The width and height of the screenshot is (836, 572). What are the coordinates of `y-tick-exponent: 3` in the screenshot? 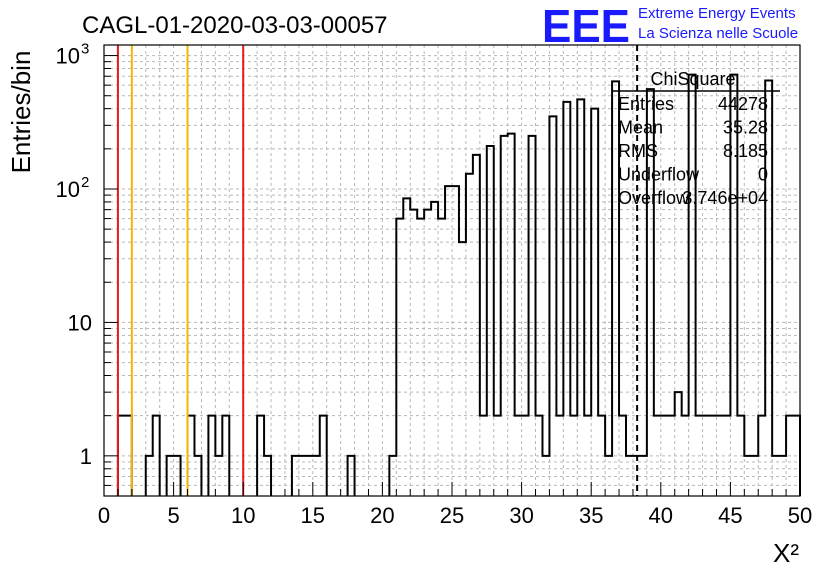 It's located at (85, 49).